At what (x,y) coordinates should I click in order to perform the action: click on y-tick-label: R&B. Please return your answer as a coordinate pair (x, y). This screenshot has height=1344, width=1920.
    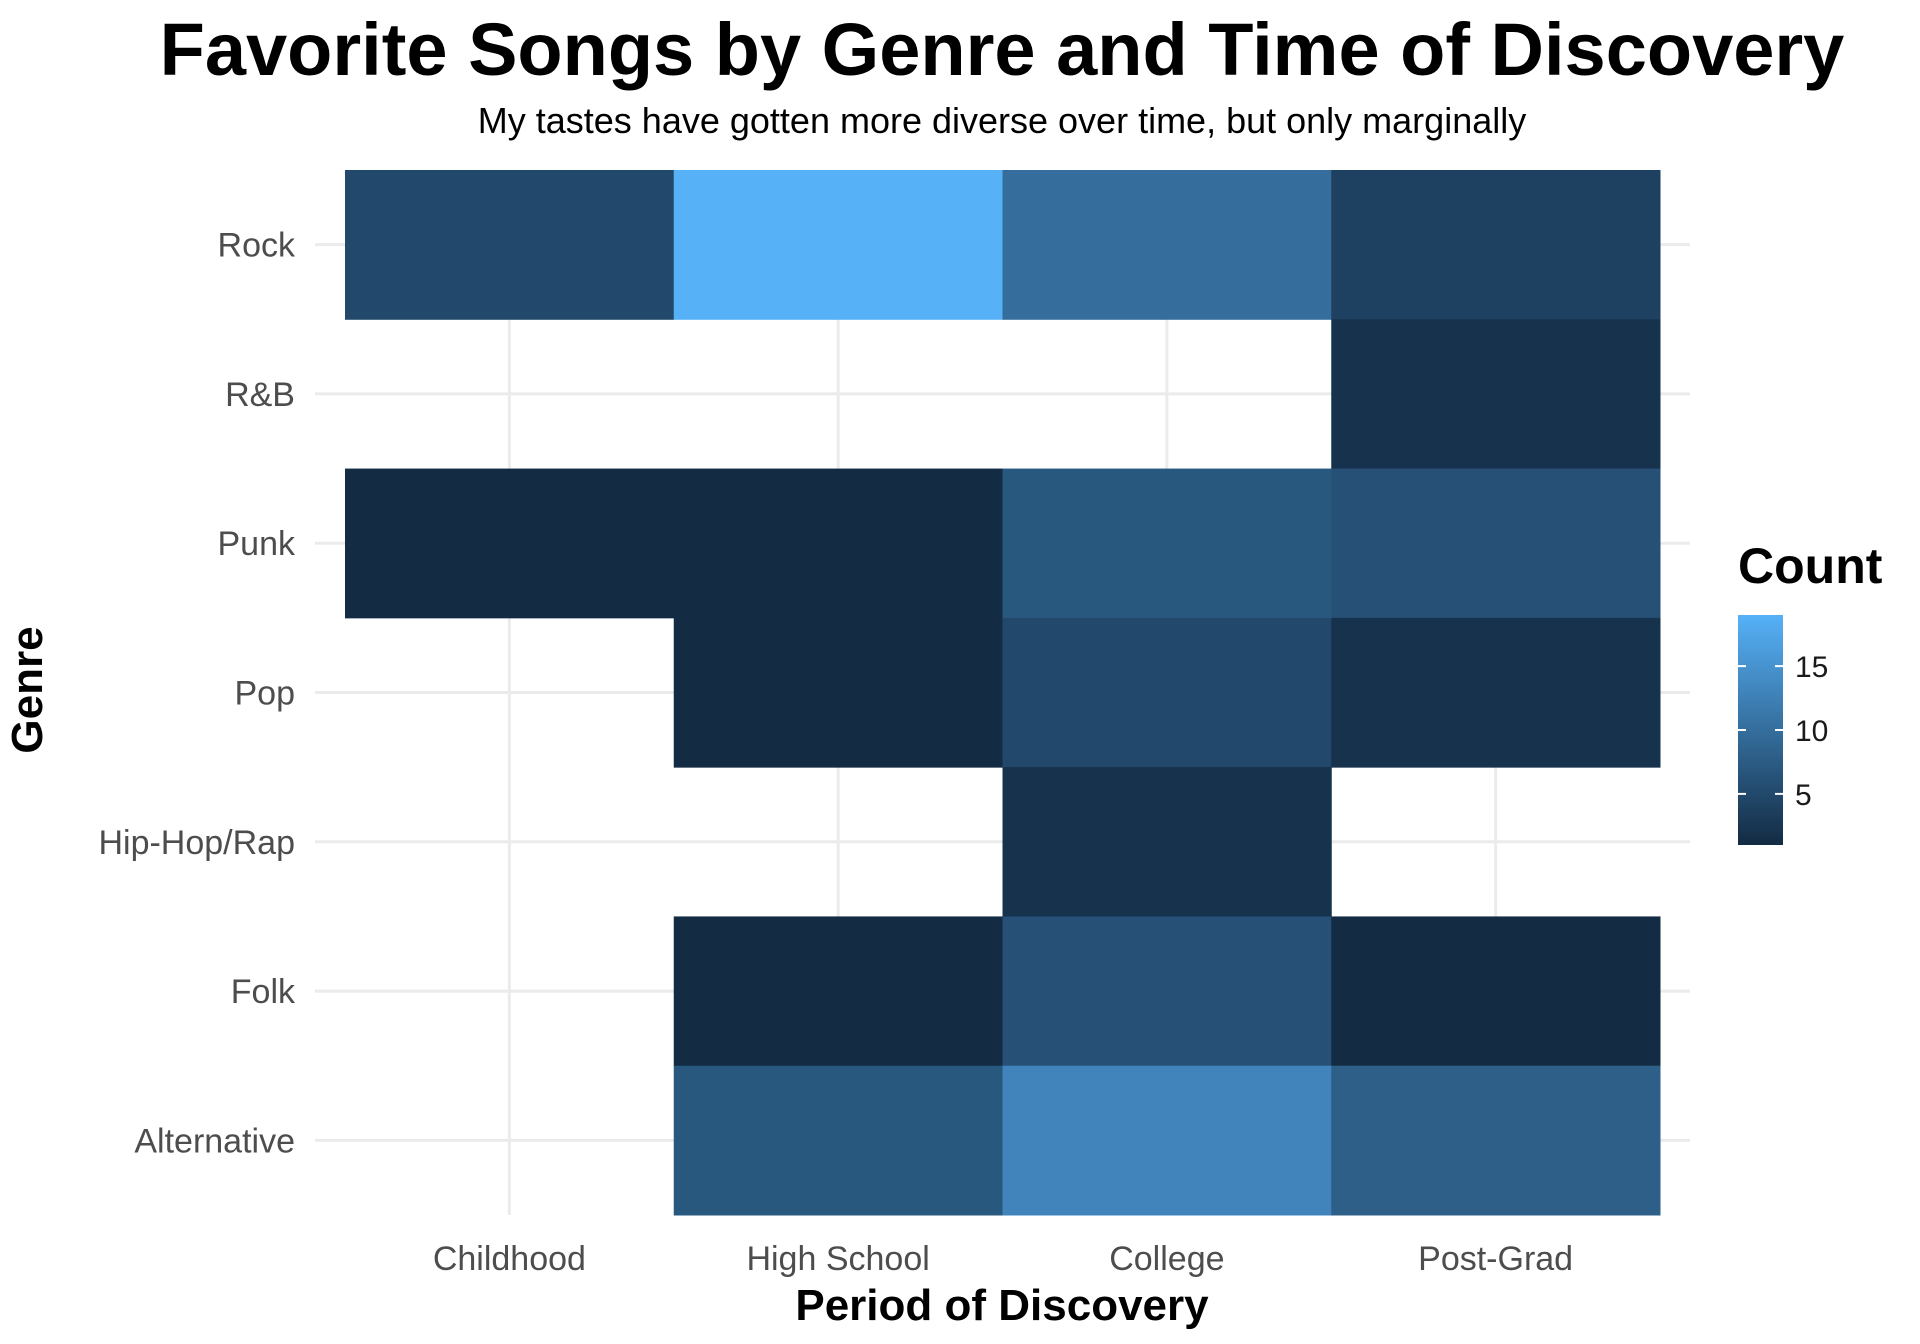
    Looking at the image, I should click on (260, 395).